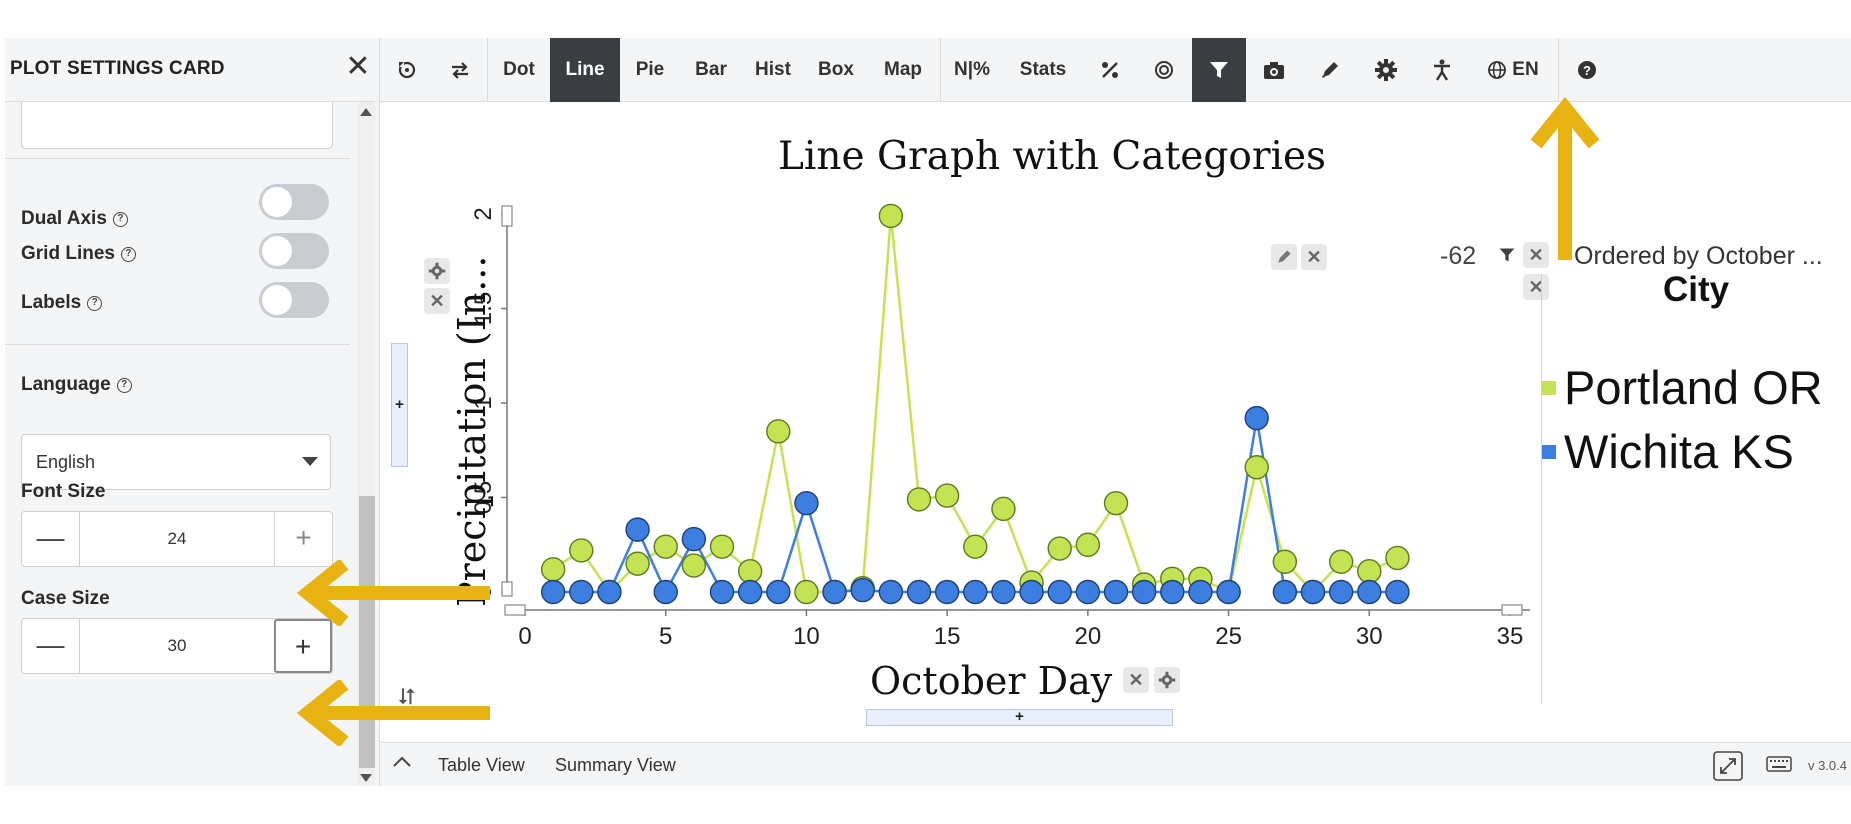 The height and width of the screenshot is (824, 1851). I want to click on close-icon: ✕, so click(358, 66).